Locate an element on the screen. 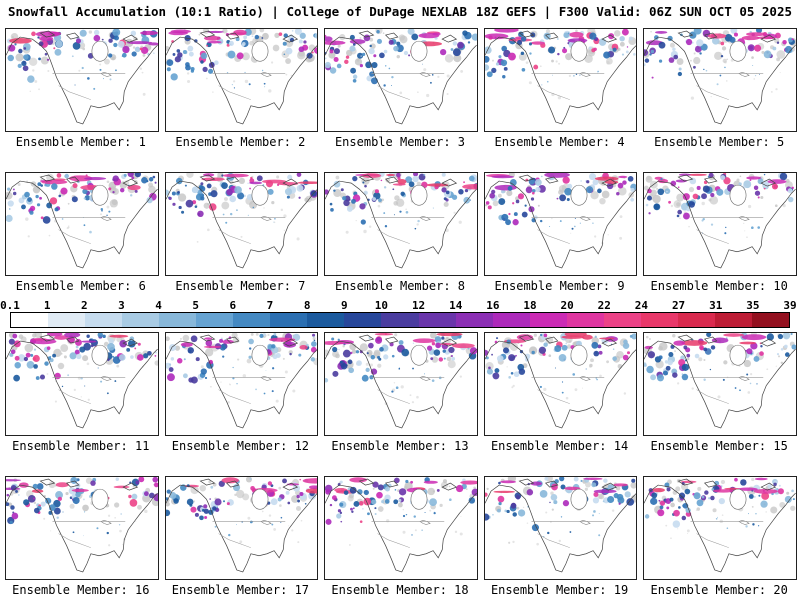 The image size is (800, 600). ensemble-member-label: Ensemble Member: 9 is located at coordinates (559, 286).